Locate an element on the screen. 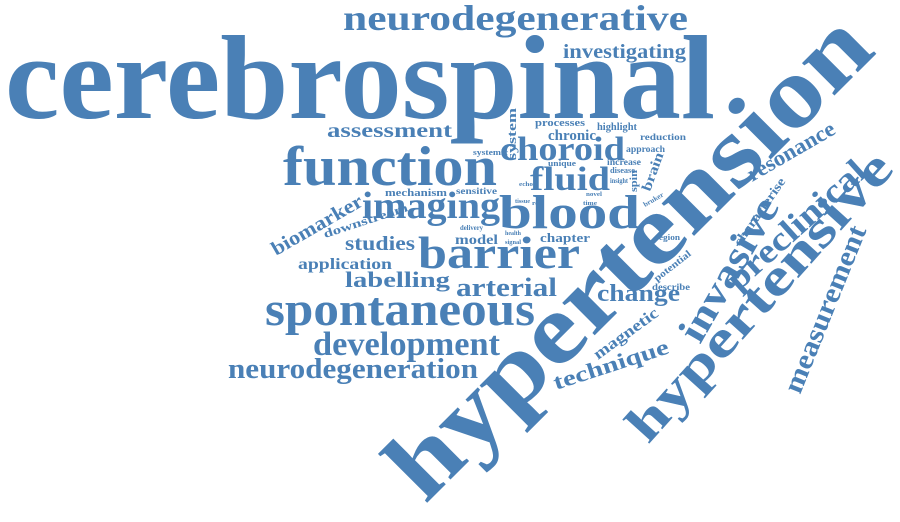  word: arterial is located at coordinates (506, 287).